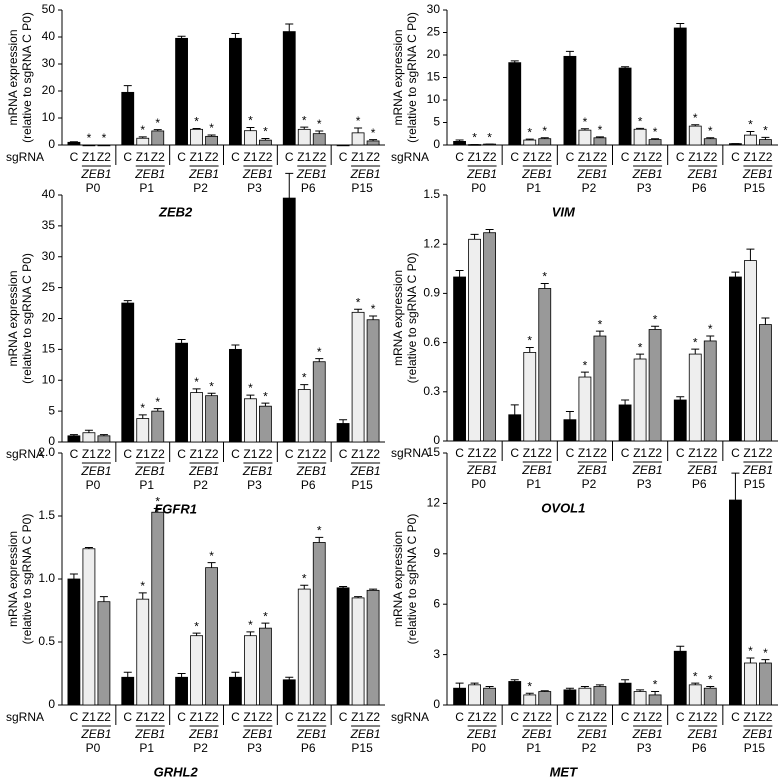  What do you see at coordinates (175, 211) in the screenshot?
I see `chart-title: ZEB2` at bounding box center [175, 211].